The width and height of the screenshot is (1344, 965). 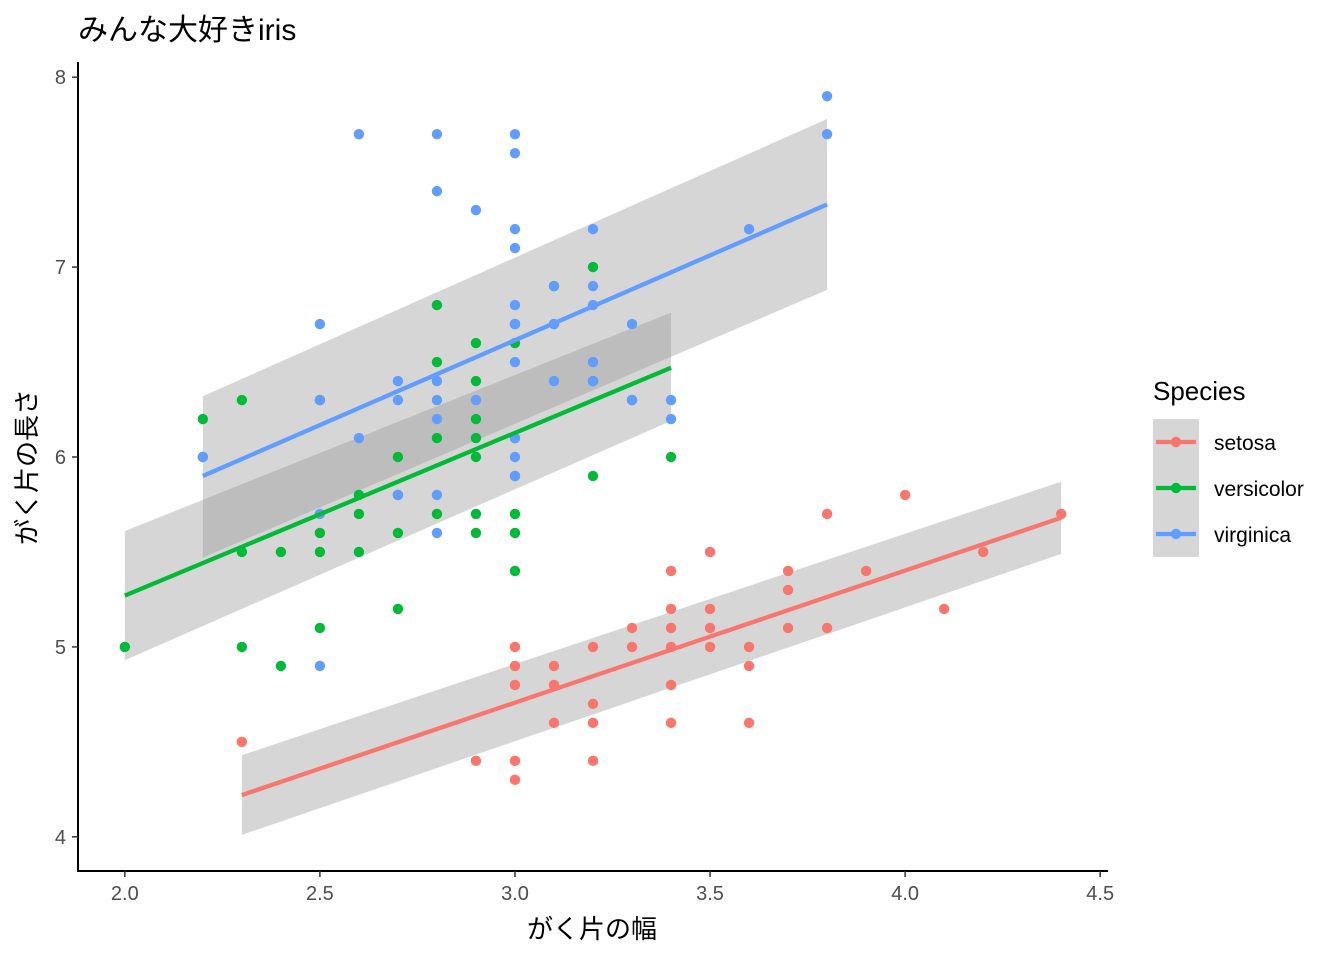 I want to click on legend: Species setosa versicolor virginica, so click(x=1228, y=466).